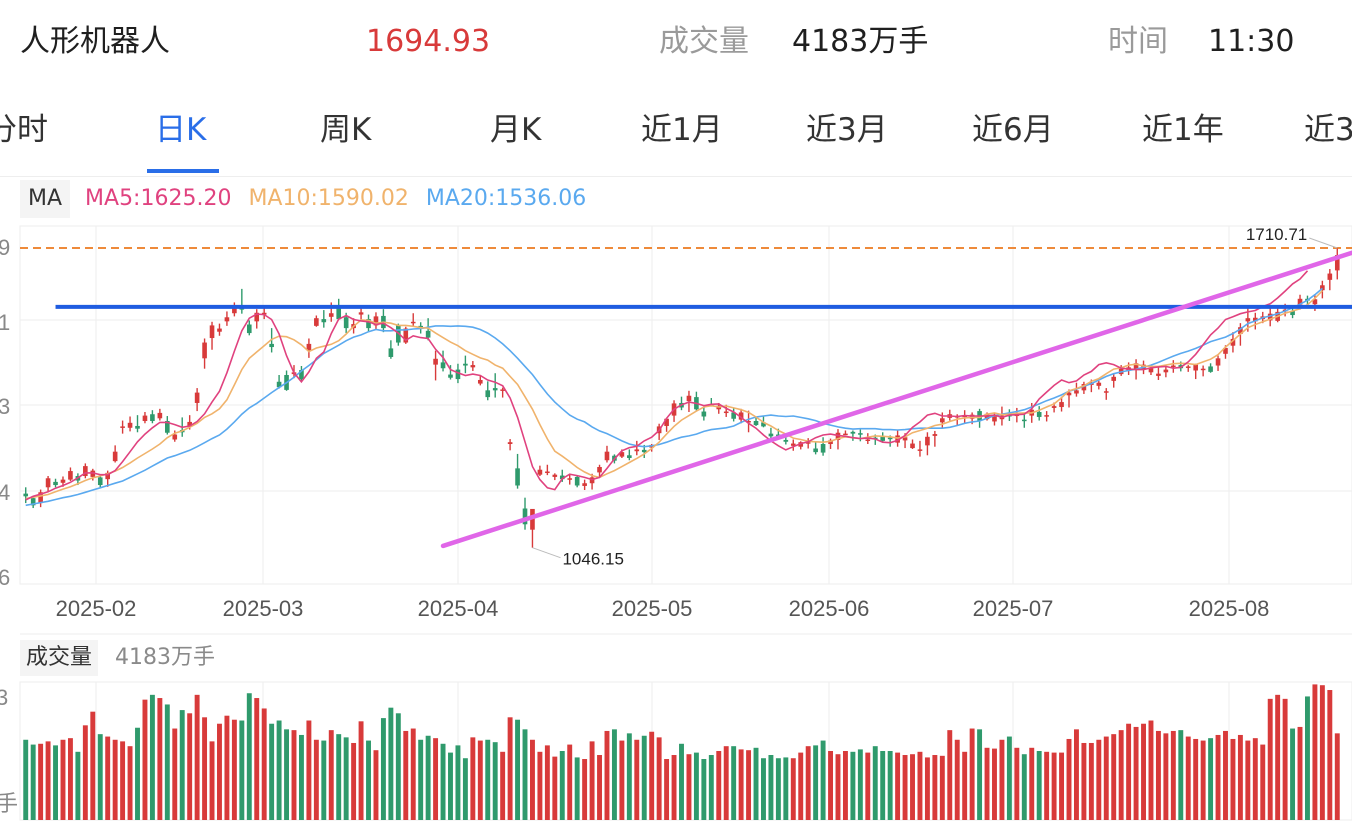 This screenshot has width=1352, height=832. I want to click on last-price: 1694.93, so click(428, 41).